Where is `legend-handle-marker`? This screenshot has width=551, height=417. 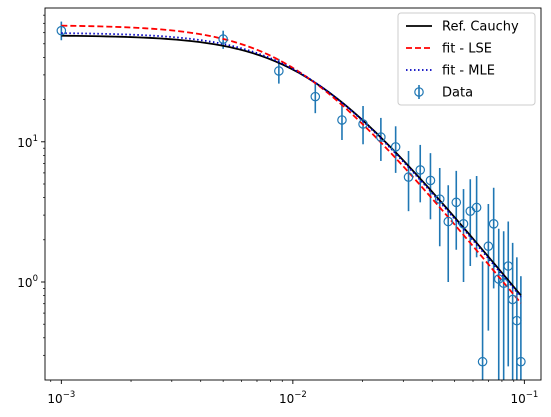 legend-handle-marker is located at coordinates (419, 92).